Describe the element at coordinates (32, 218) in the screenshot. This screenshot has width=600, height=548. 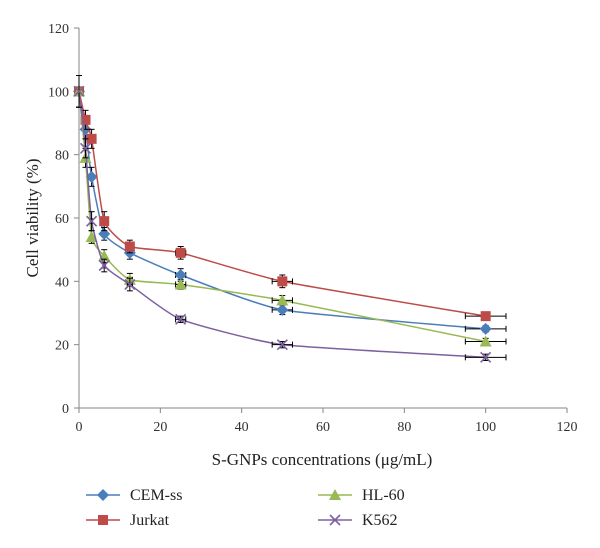
I see `y-axis-label: Cell viability (%)` at that location.